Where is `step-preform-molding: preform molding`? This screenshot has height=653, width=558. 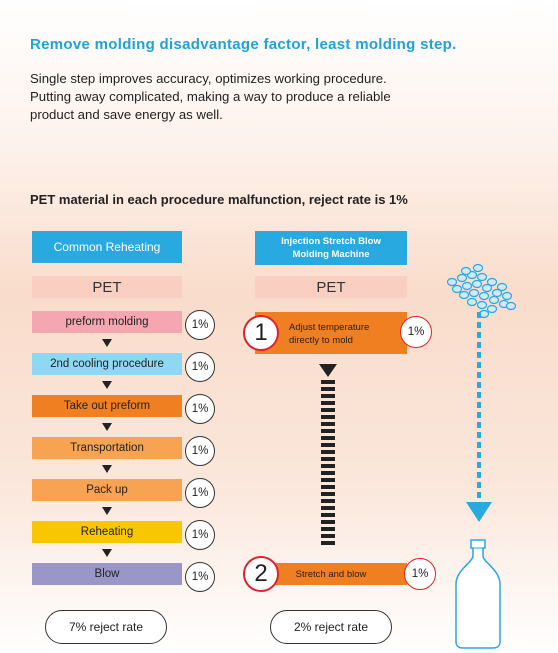
step-preform-molding: preform molding is located at coordinates (107, 322).